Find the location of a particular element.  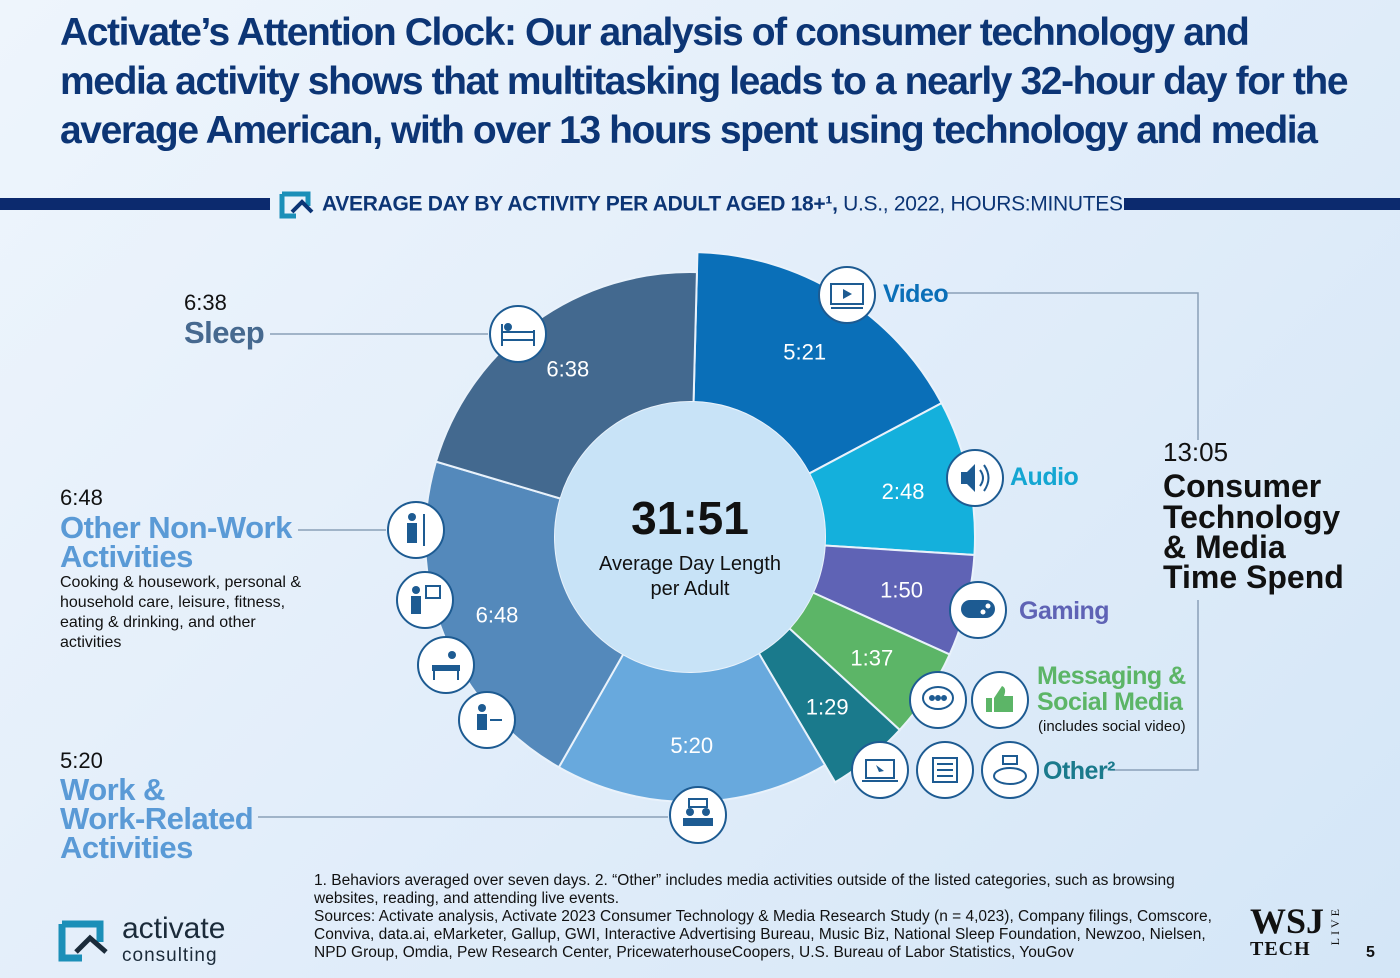

media-bracket-top is located at coordinates (1072, 366).